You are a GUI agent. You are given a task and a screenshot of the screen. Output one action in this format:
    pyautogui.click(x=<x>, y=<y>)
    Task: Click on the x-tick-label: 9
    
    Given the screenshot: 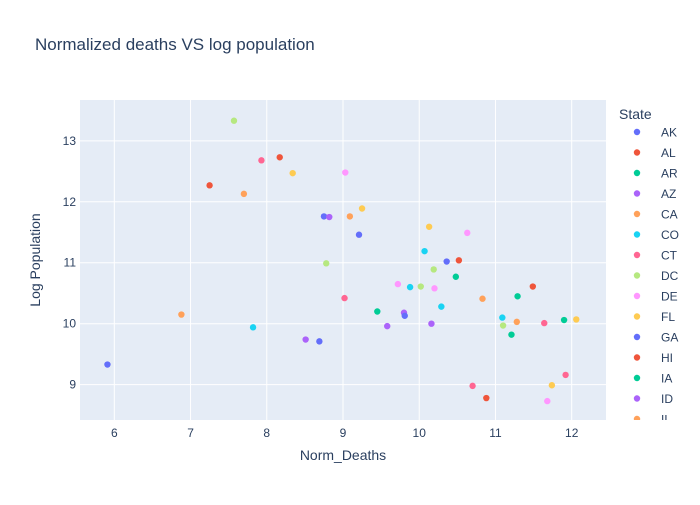 What is the action you would take?
    pyautogui.click(x=343, y=433)
    